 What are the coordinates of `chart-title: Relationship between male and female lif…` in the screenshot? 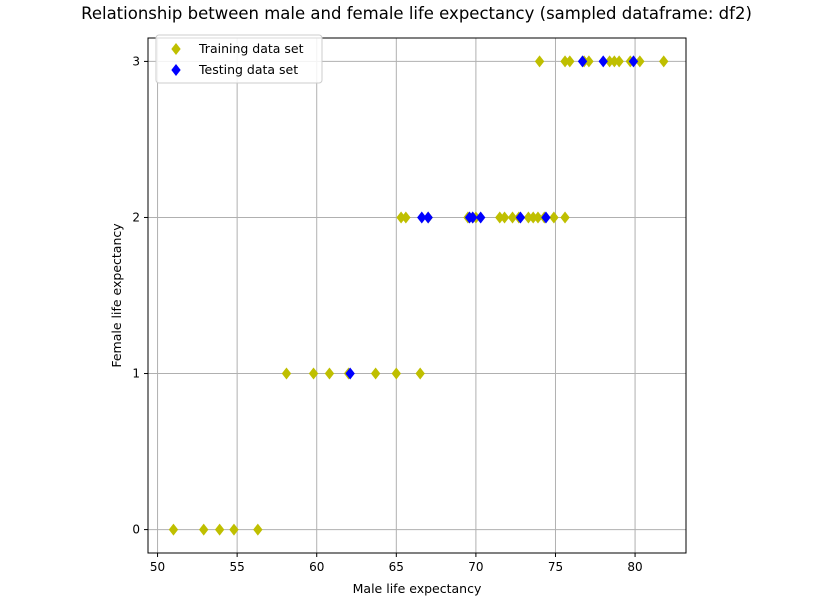 It's located at (416, 13).